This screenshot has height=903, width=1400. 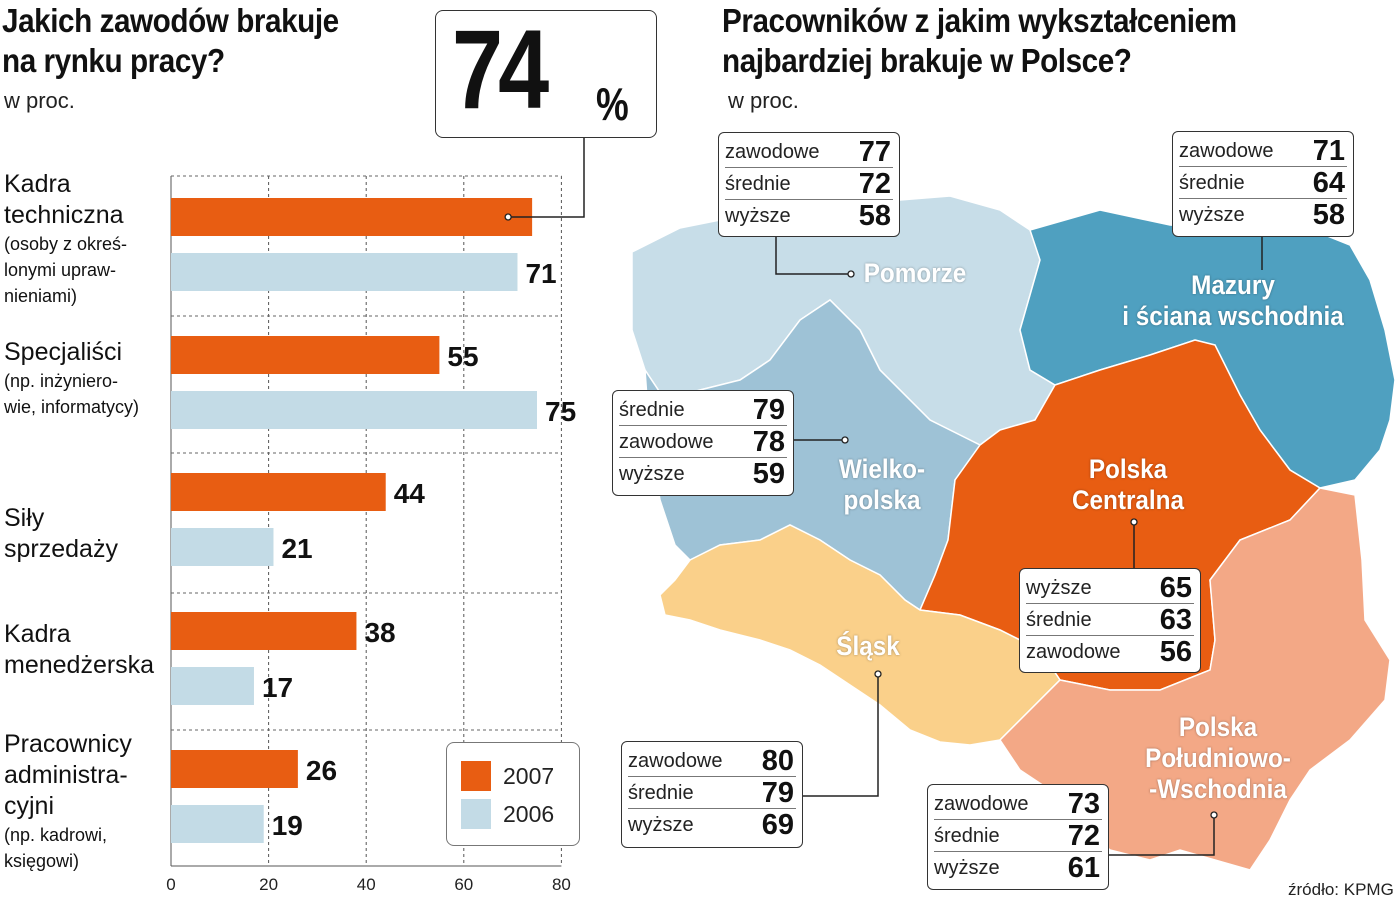 I want to click on region-label-mazury: Mazury i ściana wschodnia, so click(x=1233, y=301).